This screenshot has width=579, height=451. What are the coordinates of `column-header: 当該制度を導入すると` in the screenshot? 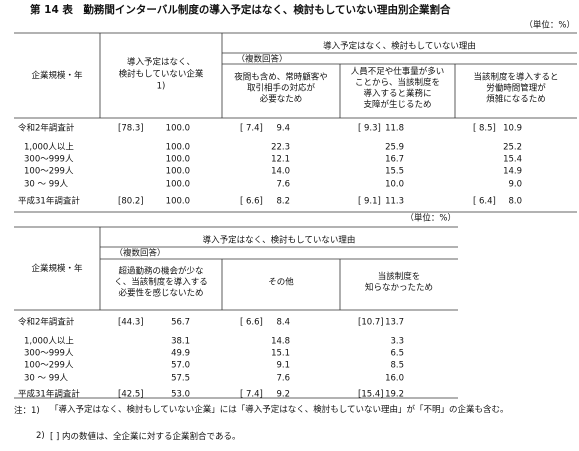 It's located at (515, 77).